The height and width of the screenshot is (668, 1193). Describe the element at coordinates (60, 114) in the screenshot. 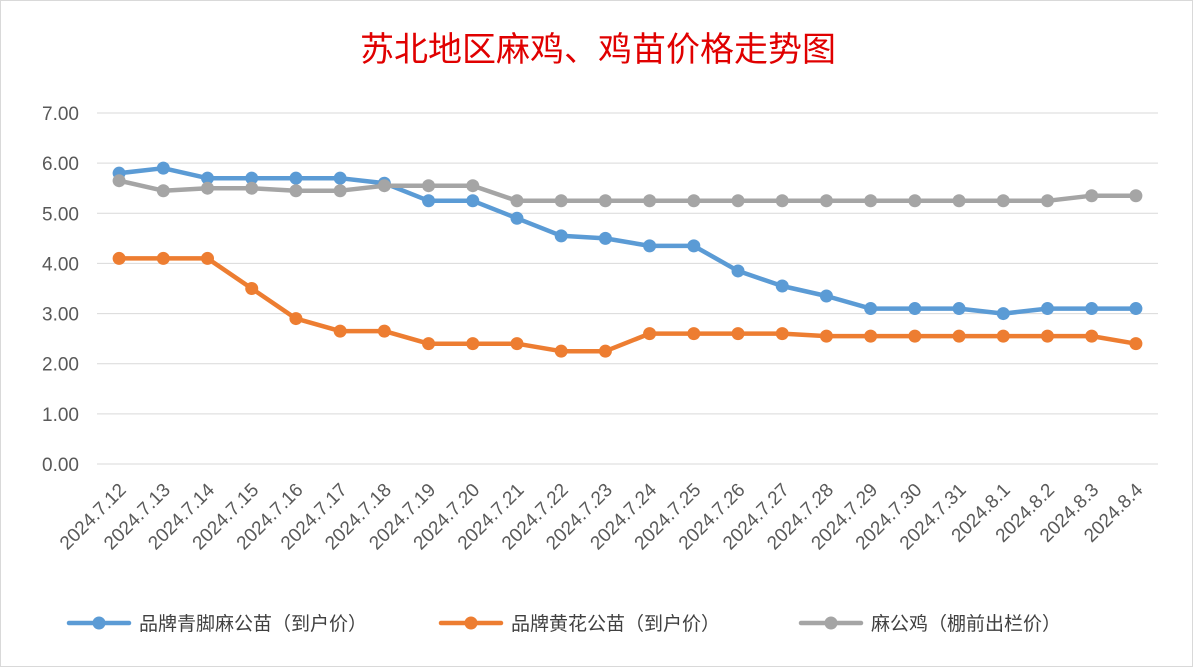

I see `y-tick-label: 7.00` at that location.